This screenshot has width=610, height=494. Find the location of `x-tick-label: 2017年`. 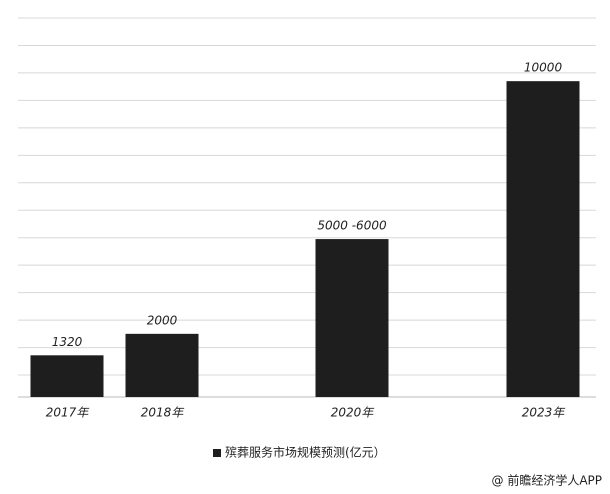

x-tick-label: 2017年 is located at coordinates (68, 413).